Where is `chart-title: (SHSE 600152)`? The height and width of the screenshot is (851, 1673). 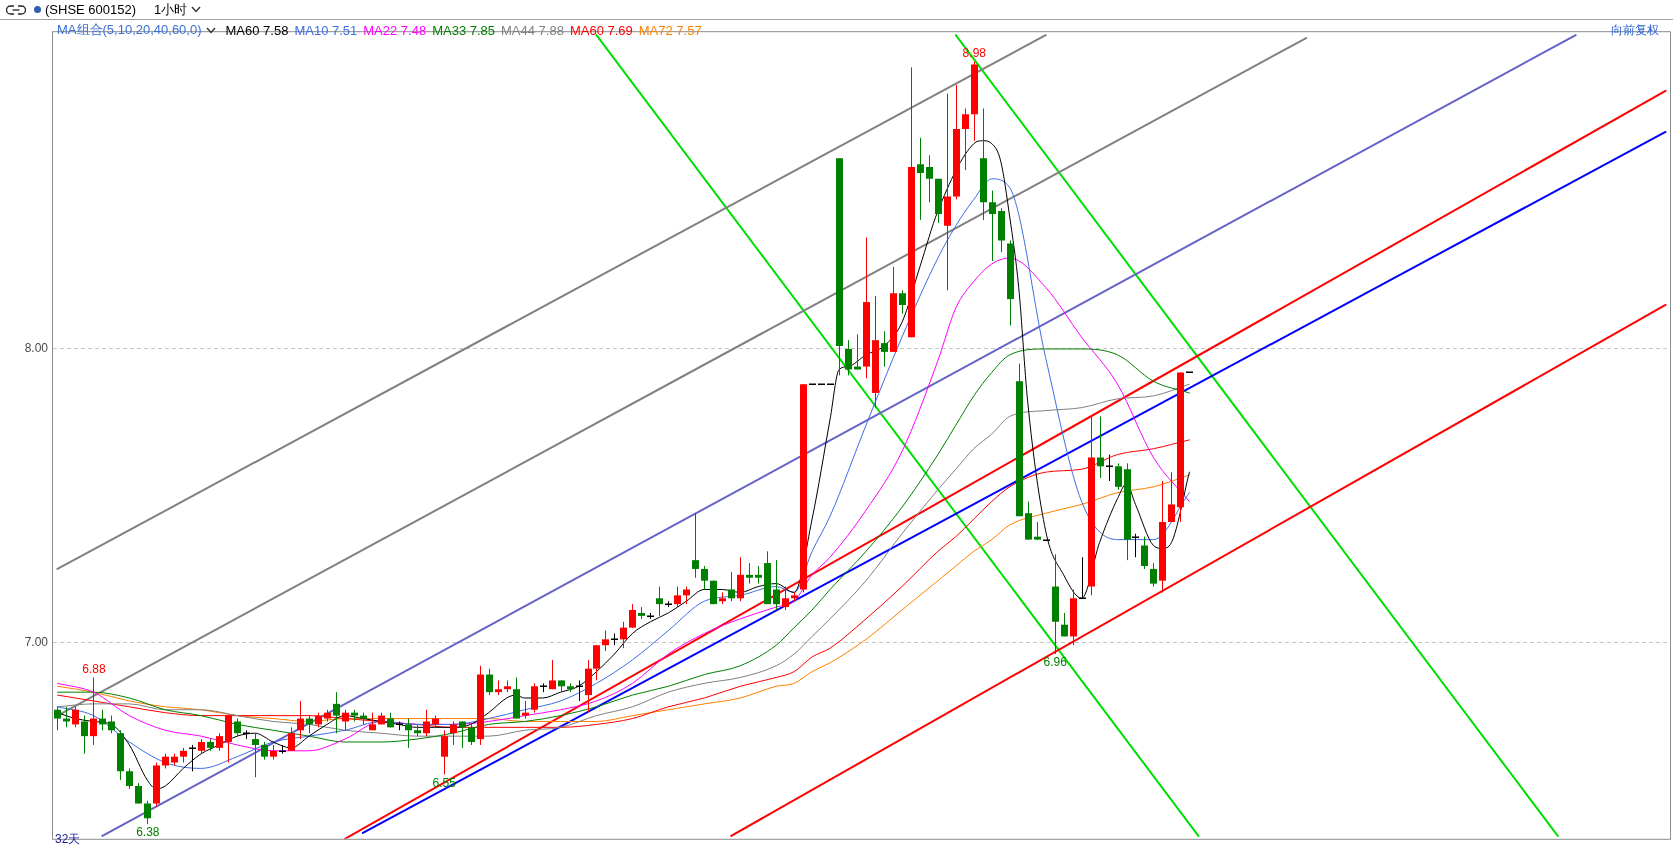
chart-title: (SHSE 600152) is located at coordinates (91, 9).